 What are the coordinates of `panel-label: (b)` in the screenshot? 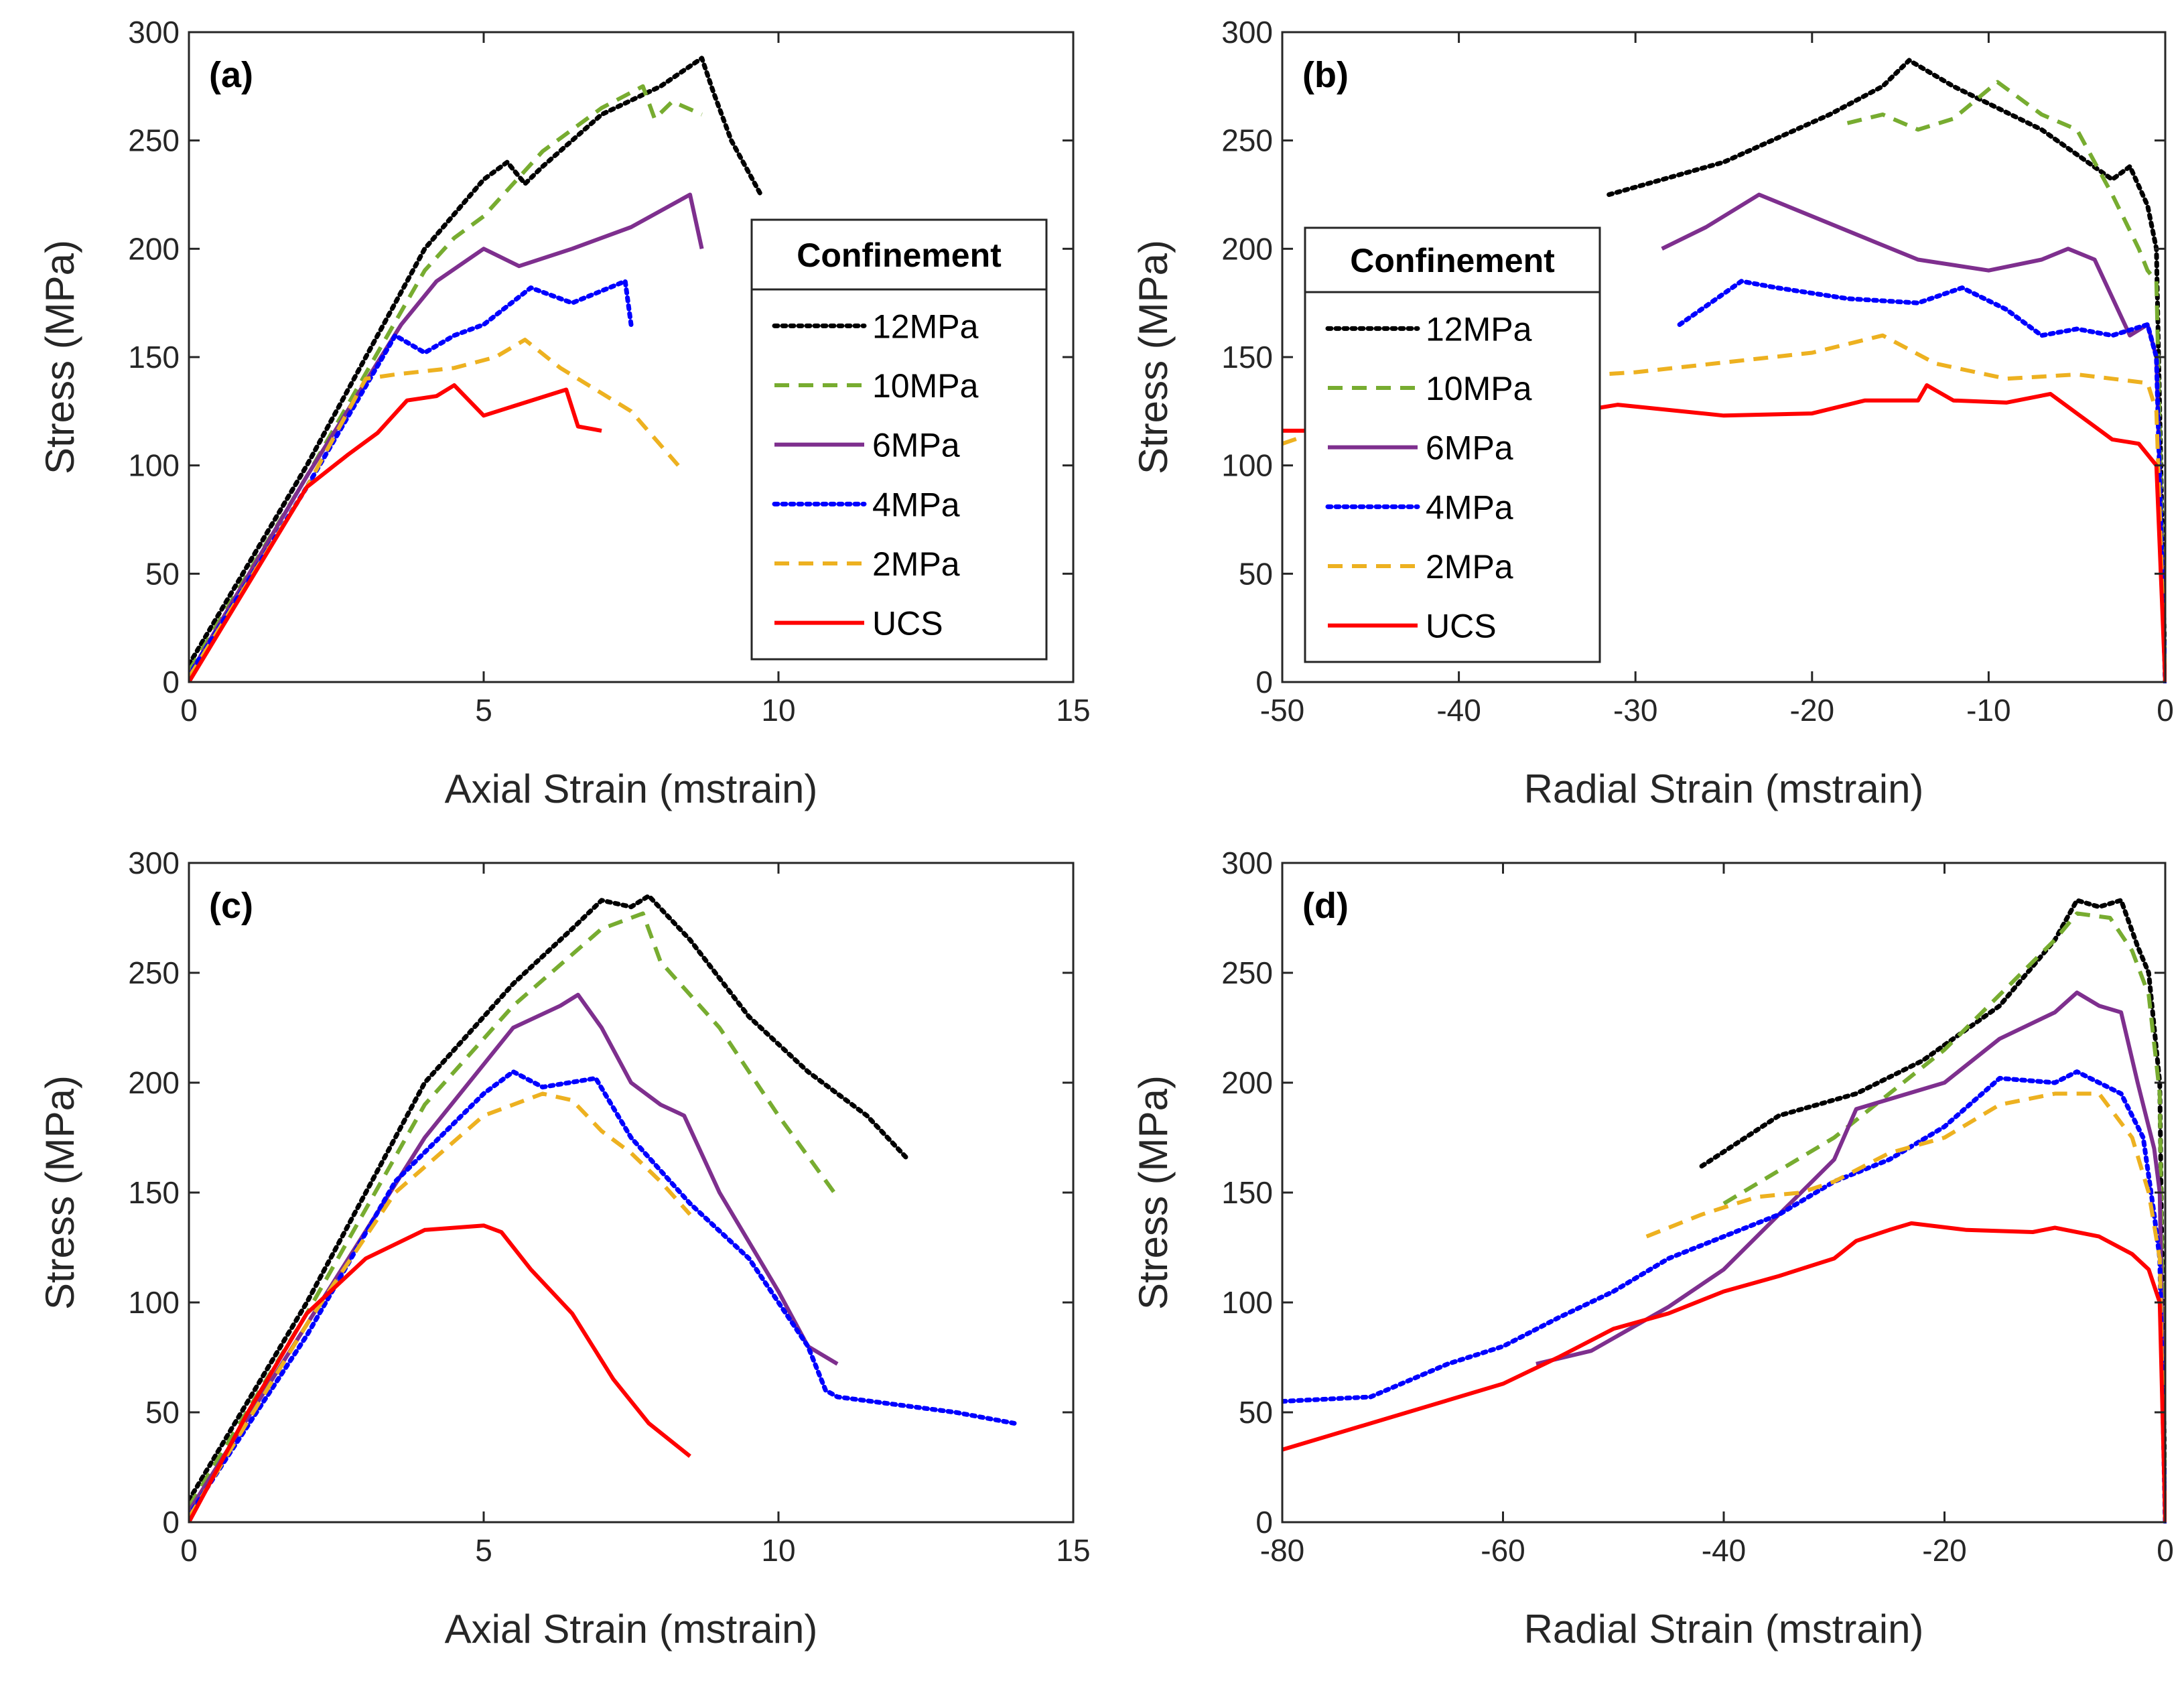 It's located at (1325, 75).